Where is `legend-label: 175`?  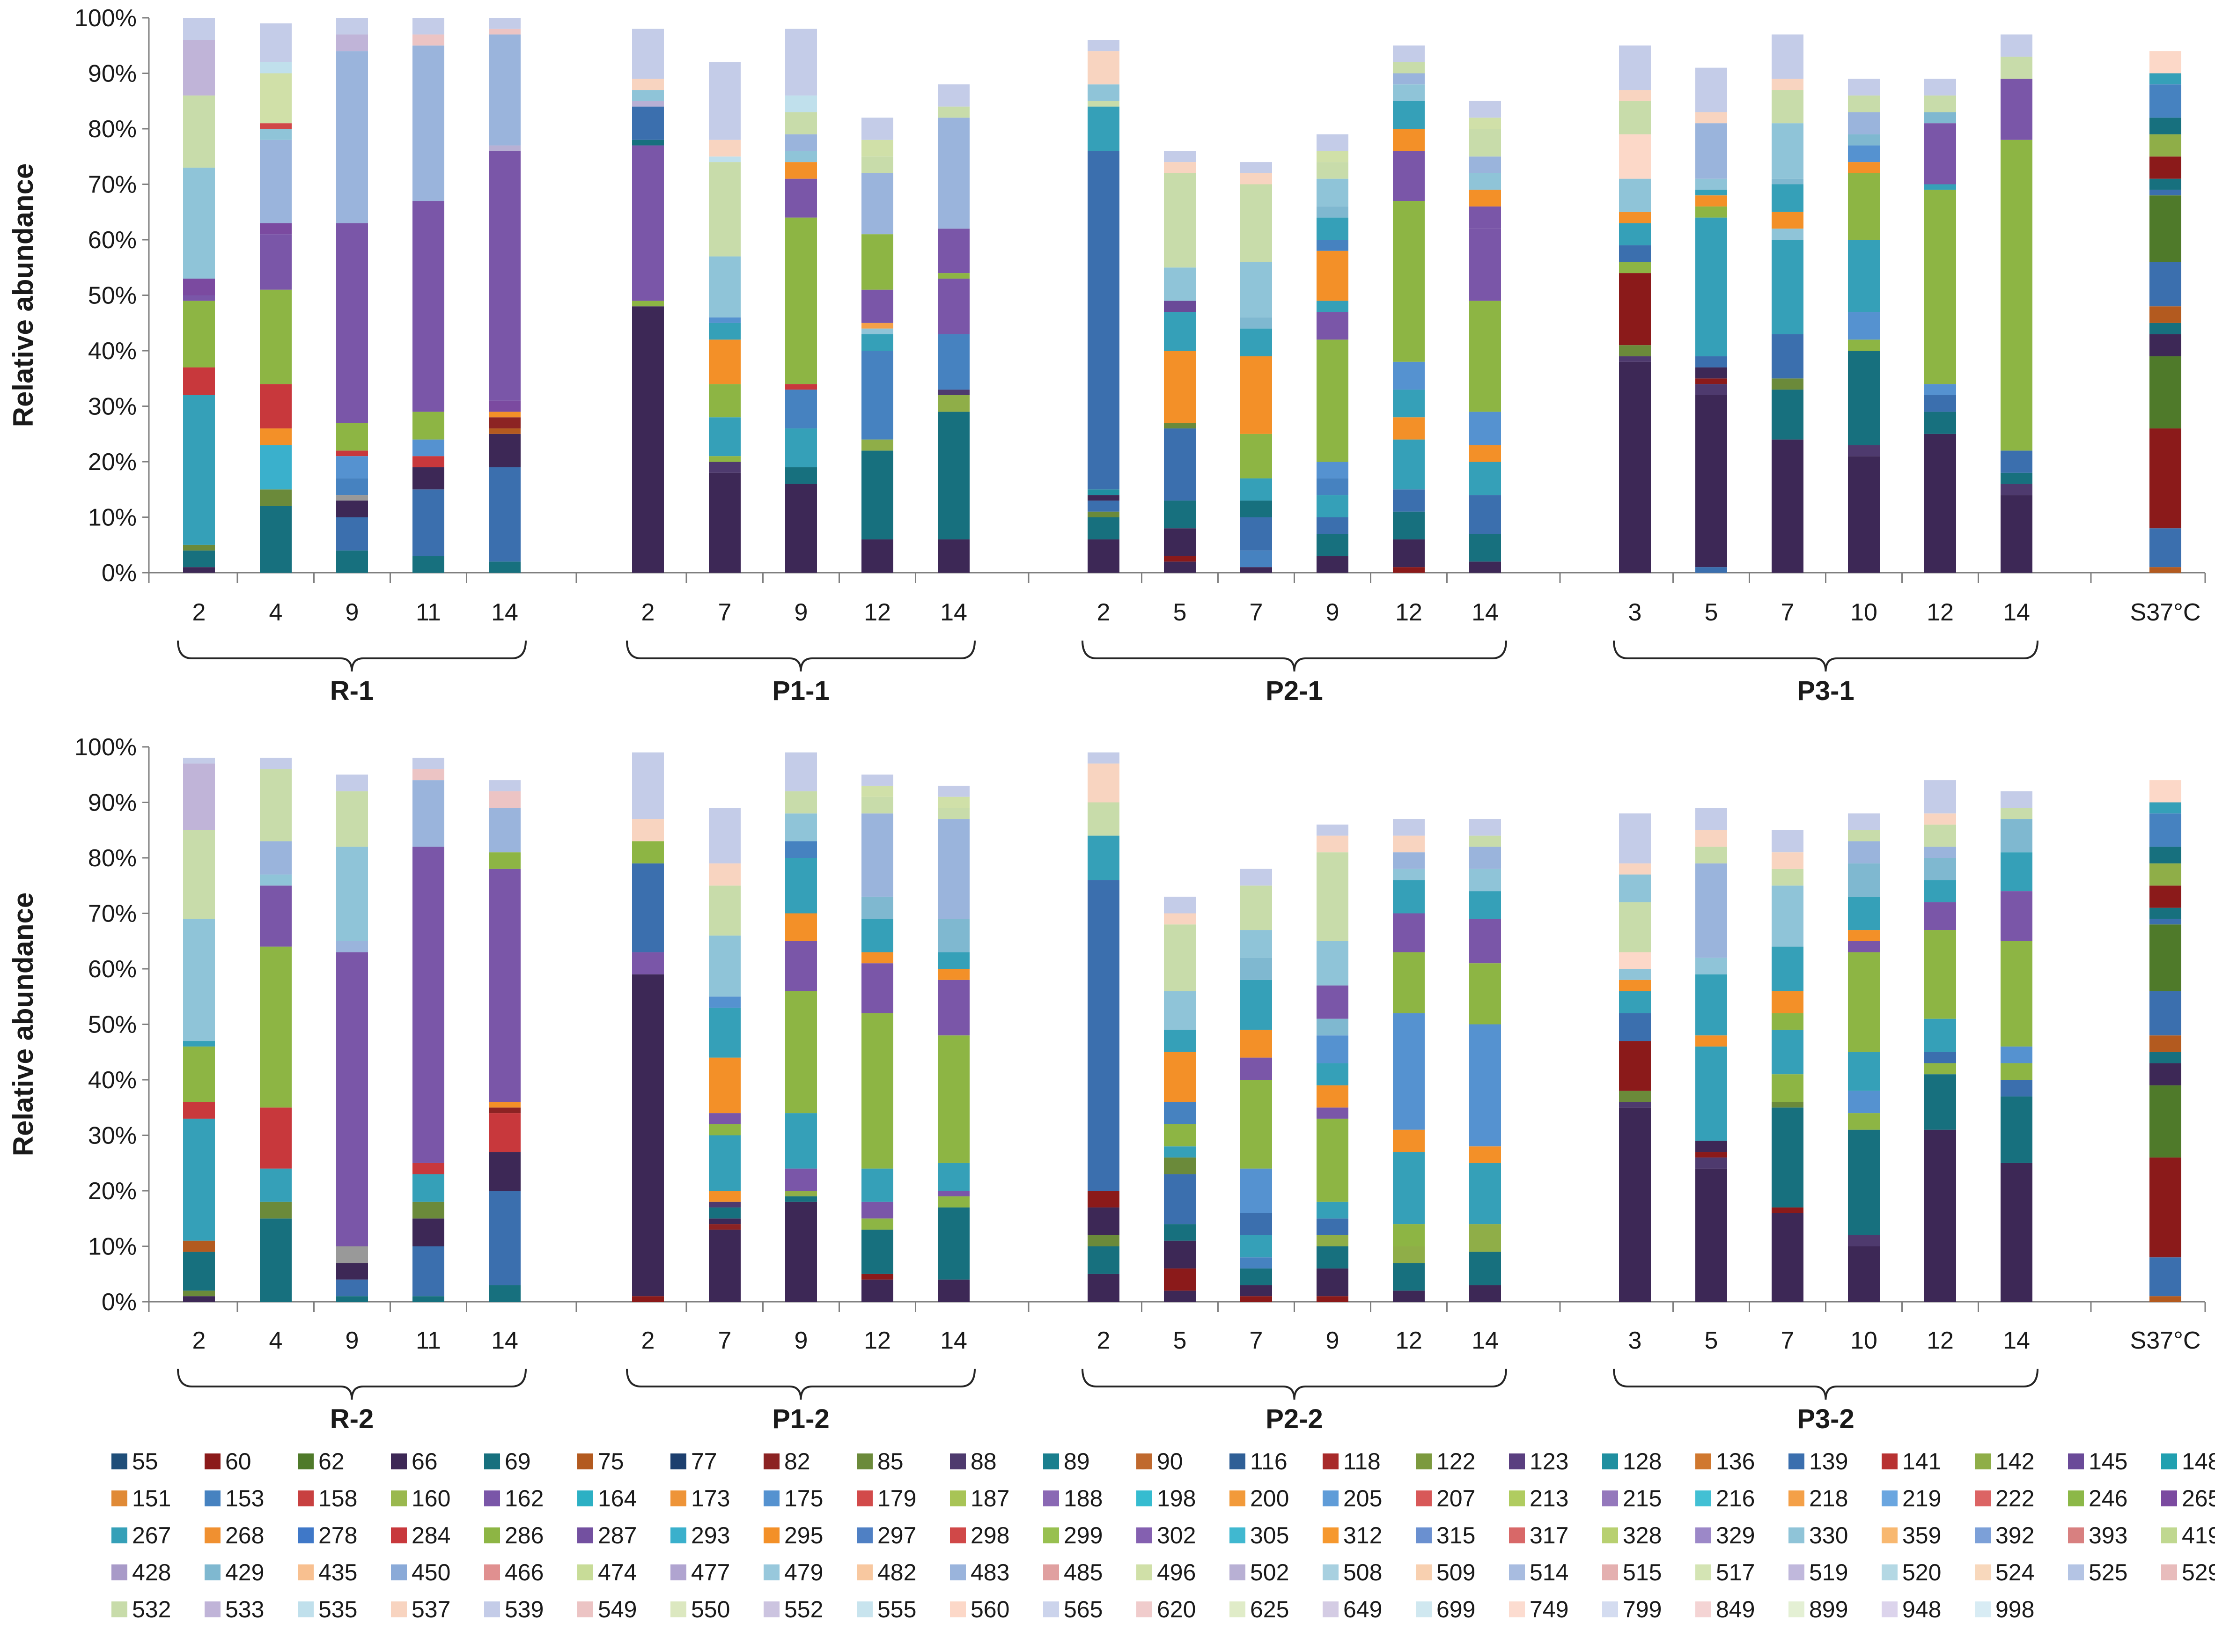 legend-label: 175 is located at coordinates (804, 1499).